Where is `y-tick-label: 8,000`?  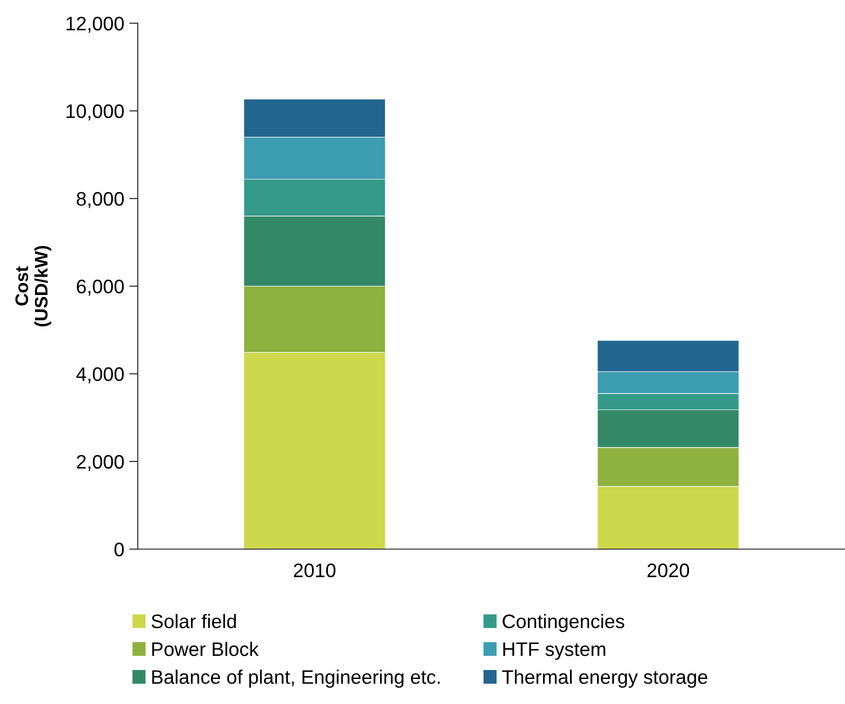 y-tick-label: 8,000 is located at coordinates (100, 200).